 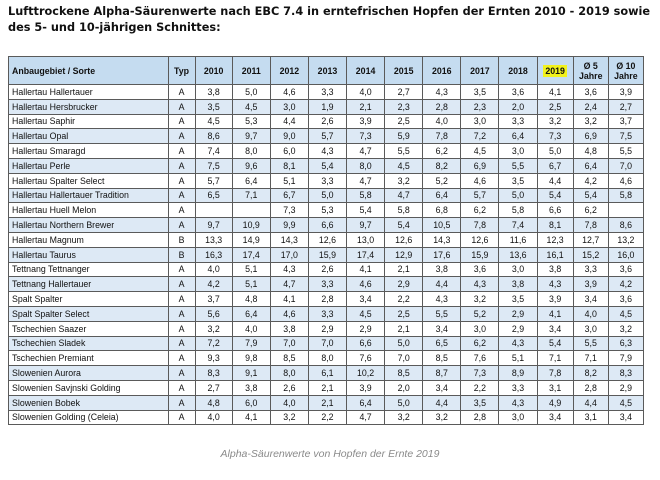 What do you see at coordinates (88, 417) in the screenshot?
I see `variety-name-cell: Slowenien Golding (Celeia)` at bounding box center [88, 417].